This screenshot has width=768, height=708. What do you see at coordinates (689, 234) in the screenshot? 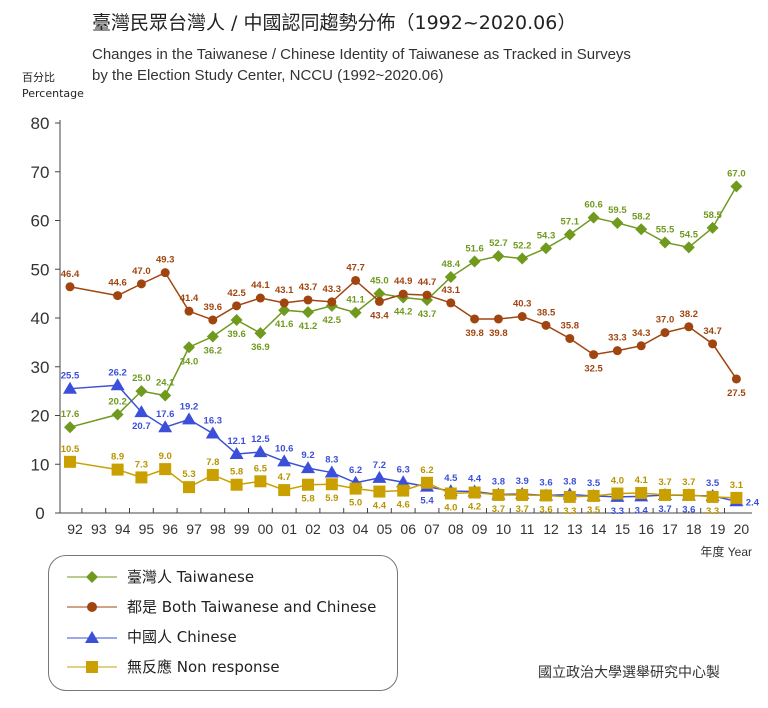
I see `data-label: 54.5` at bounding box center [689, 234].